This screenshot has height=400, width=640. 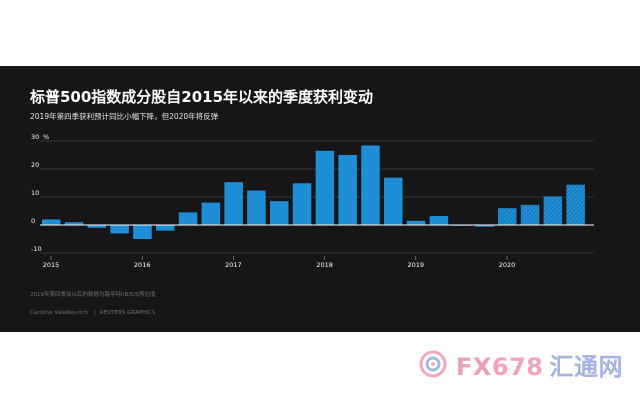 What do you see at coordinates (202, 97) in the screenshot?
I see `chart-title: 标普500指数成分股自2015年以来的季度获利变动` at bounding box center [202, 97].